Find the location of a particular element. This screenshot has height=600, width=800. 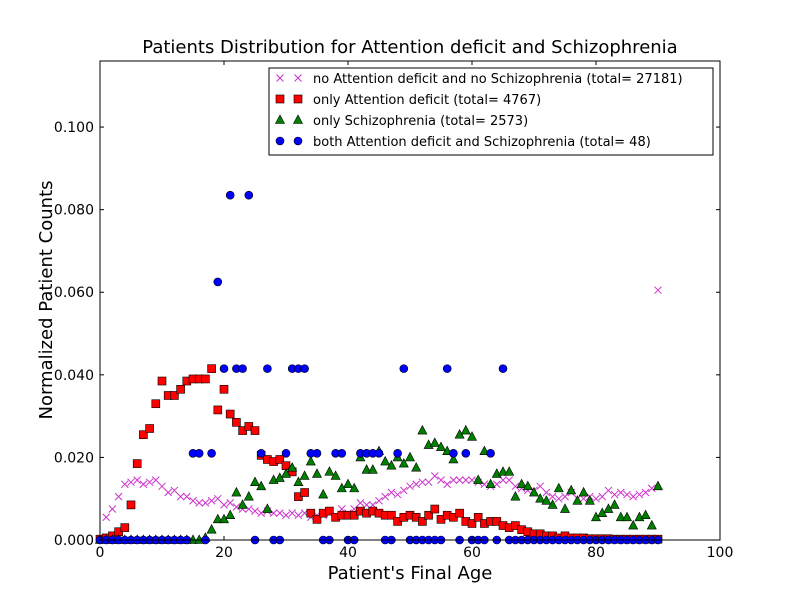

y-tick-label: 0.060 is located at coordinates (74, 293).